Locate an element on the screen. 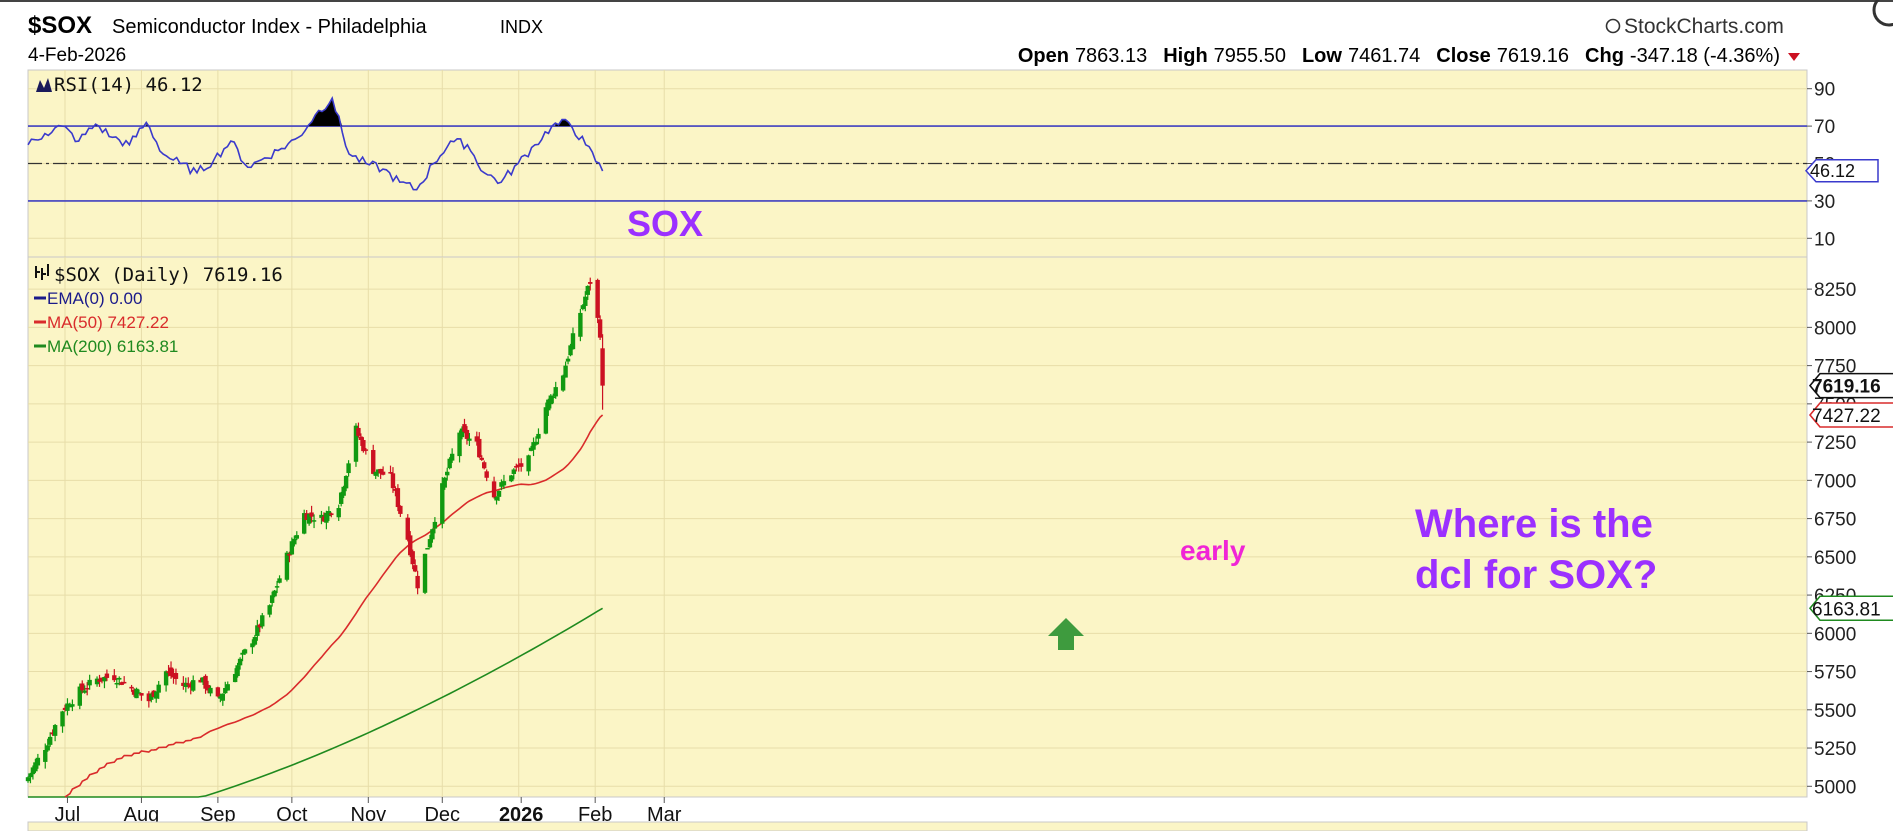  ma50-tag: 7427.22 is located at coordinates (1846, 416).